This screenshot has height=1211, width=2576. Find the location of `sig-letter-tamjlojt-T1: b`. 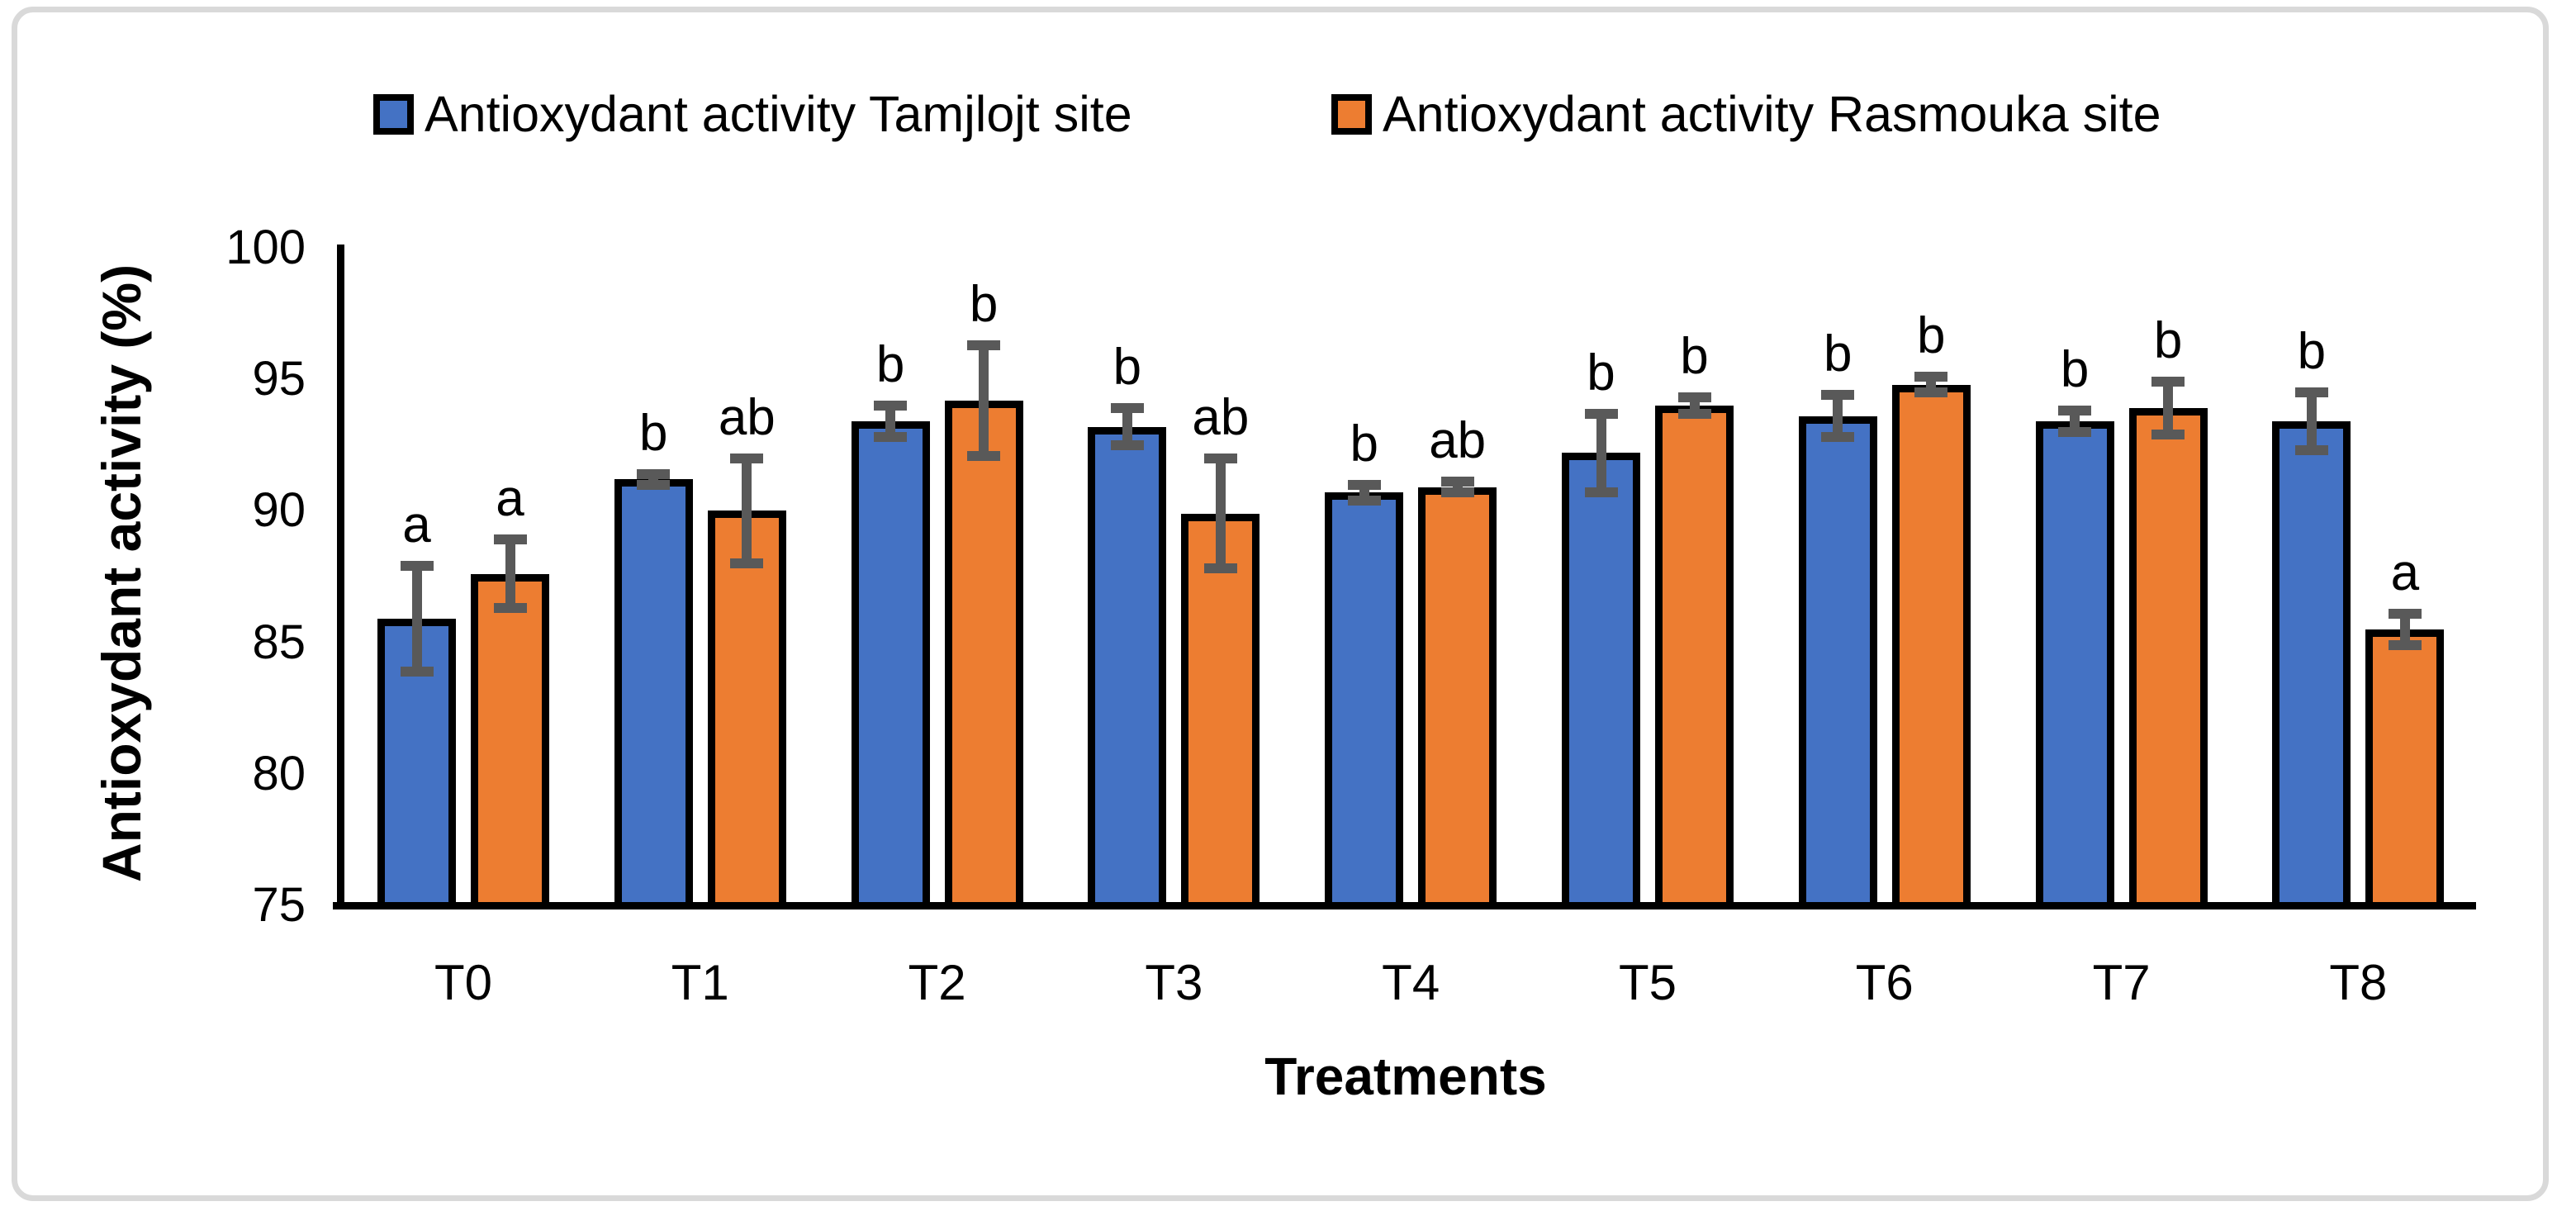

sig-letter-tamjlojt-T1: b is located at coordinates (653, 433).